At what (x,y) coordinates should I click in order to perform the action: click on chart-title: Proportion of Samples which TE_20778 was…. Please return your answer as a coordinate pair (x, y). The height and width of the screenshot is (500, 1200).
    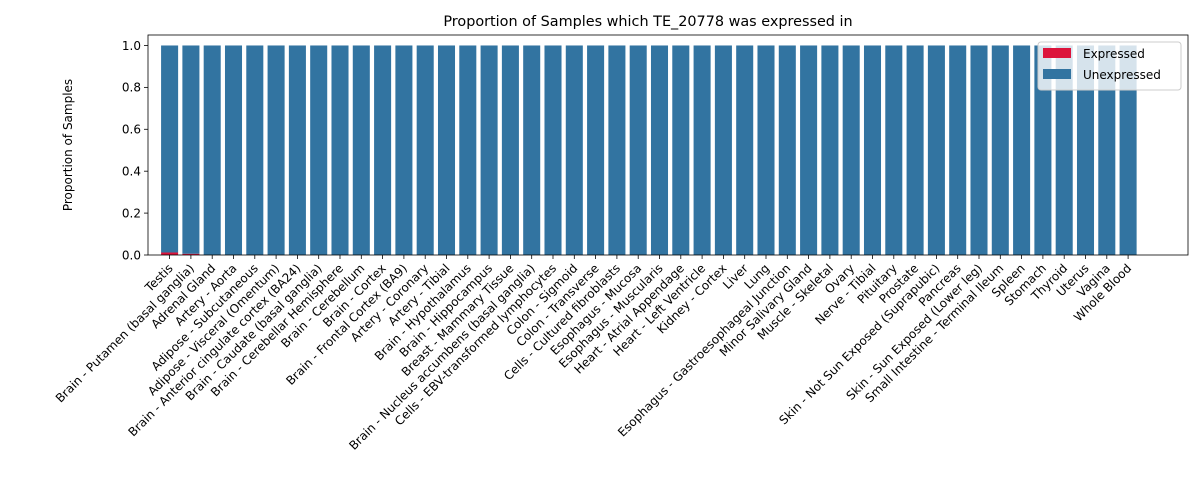
    Looking at the image, I should click on (647, 22).